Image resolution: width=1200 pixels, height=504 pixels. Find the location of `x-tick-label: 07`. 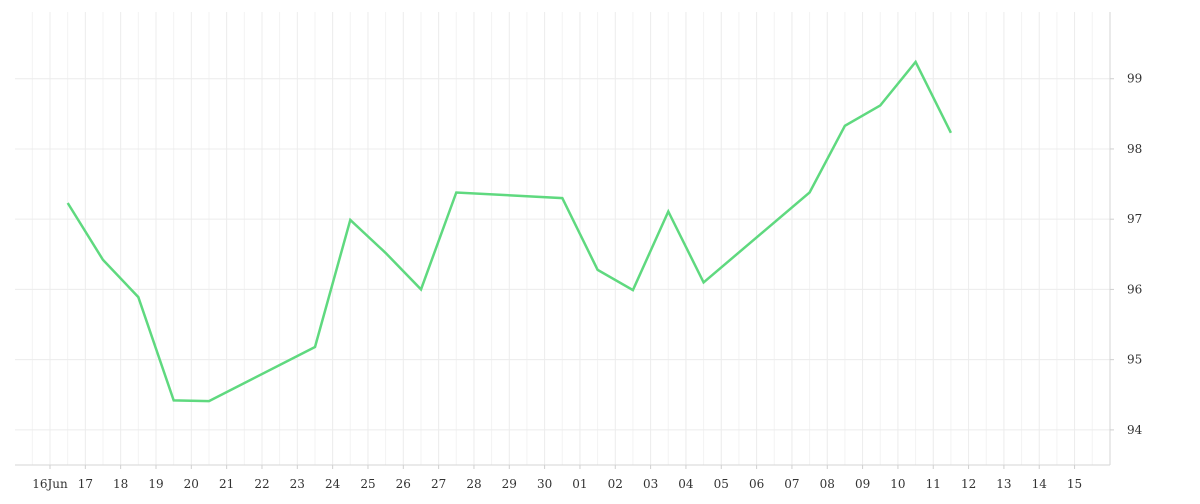

x-tick-label: 07 is located at coordinates (791, 484).